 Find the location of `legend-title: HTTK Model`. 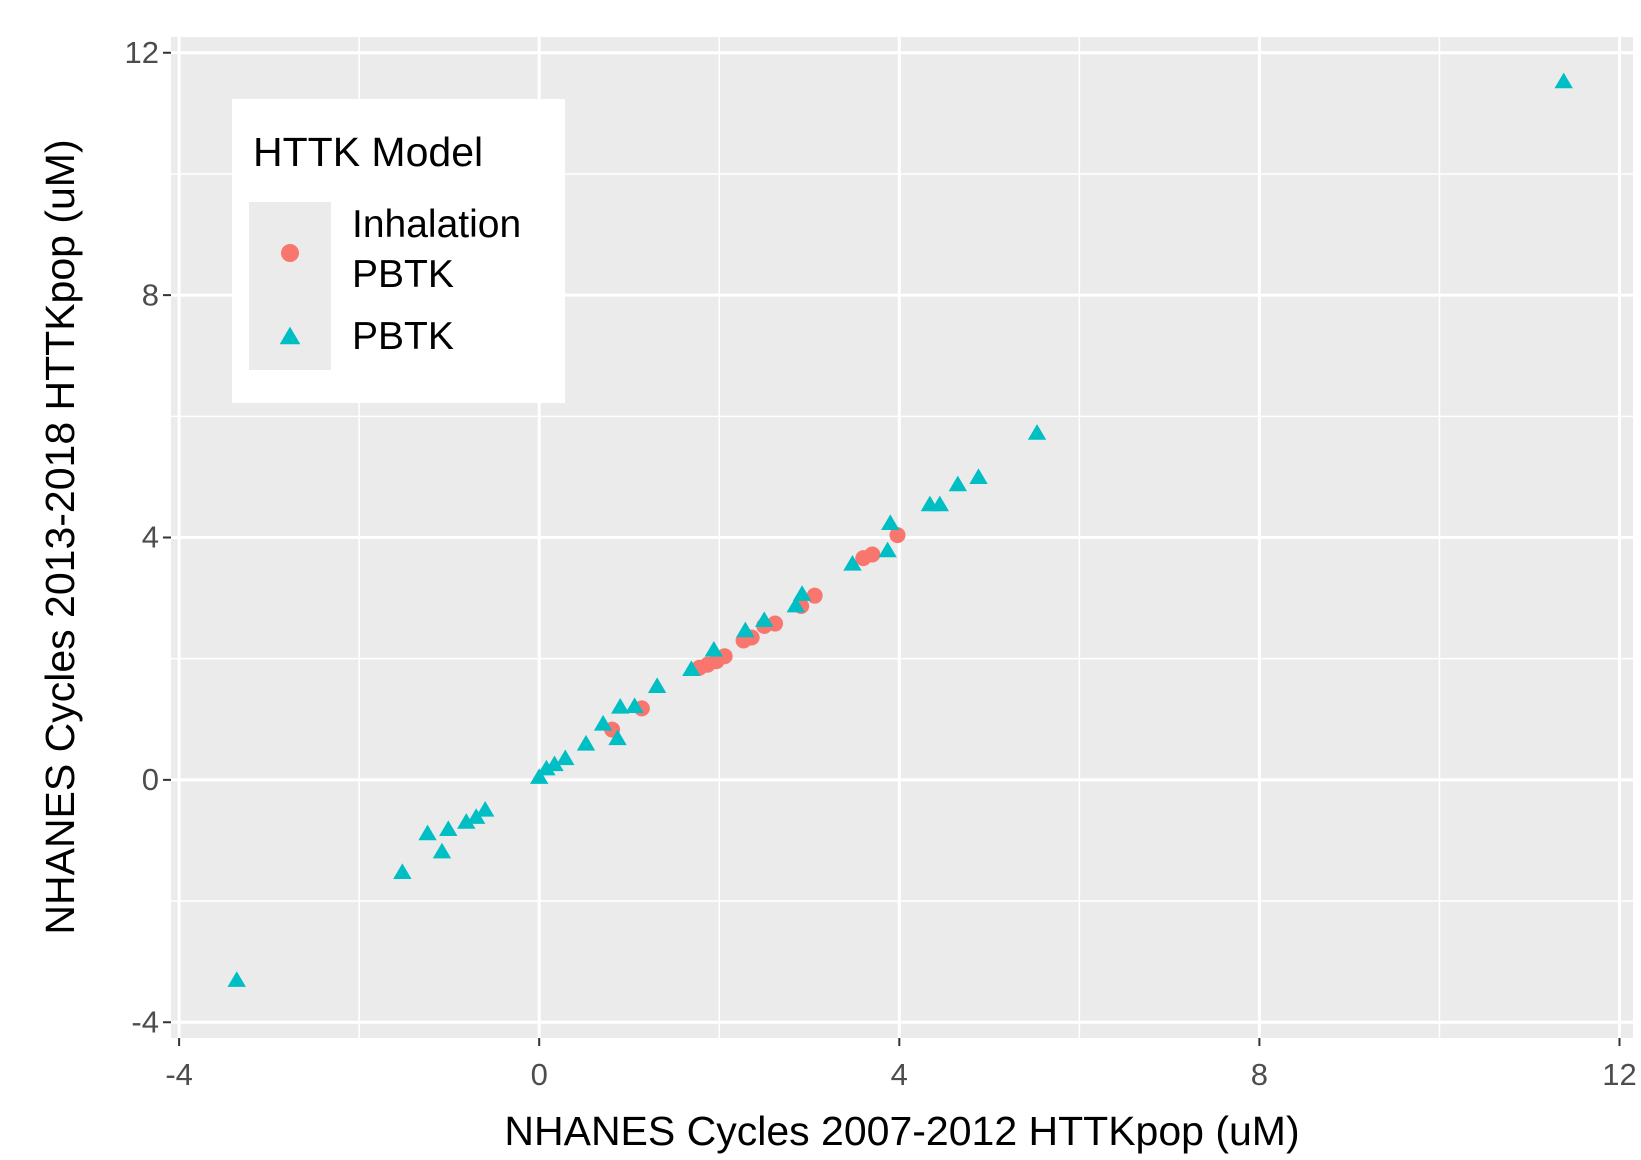

legend-title: HTTK Model is located at coordinates (368, 152).